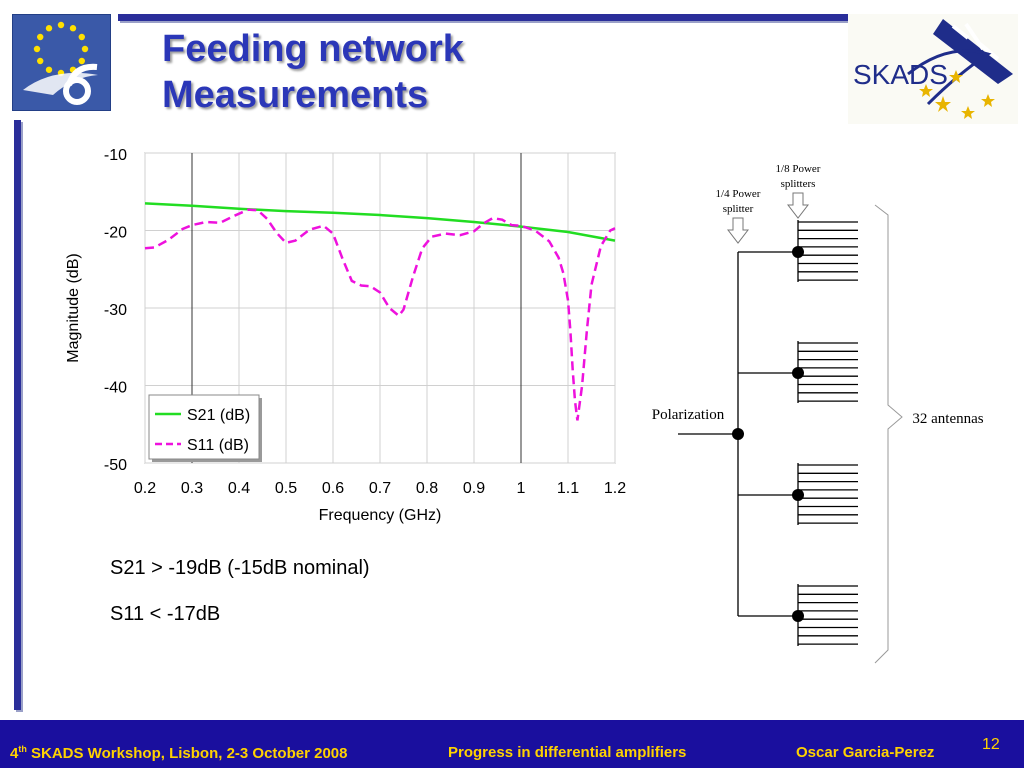  What do you see at coordinates (145, 488) in the screenshot?
I see `x-tick-label: 0.2` at bounding box center [145, 488].